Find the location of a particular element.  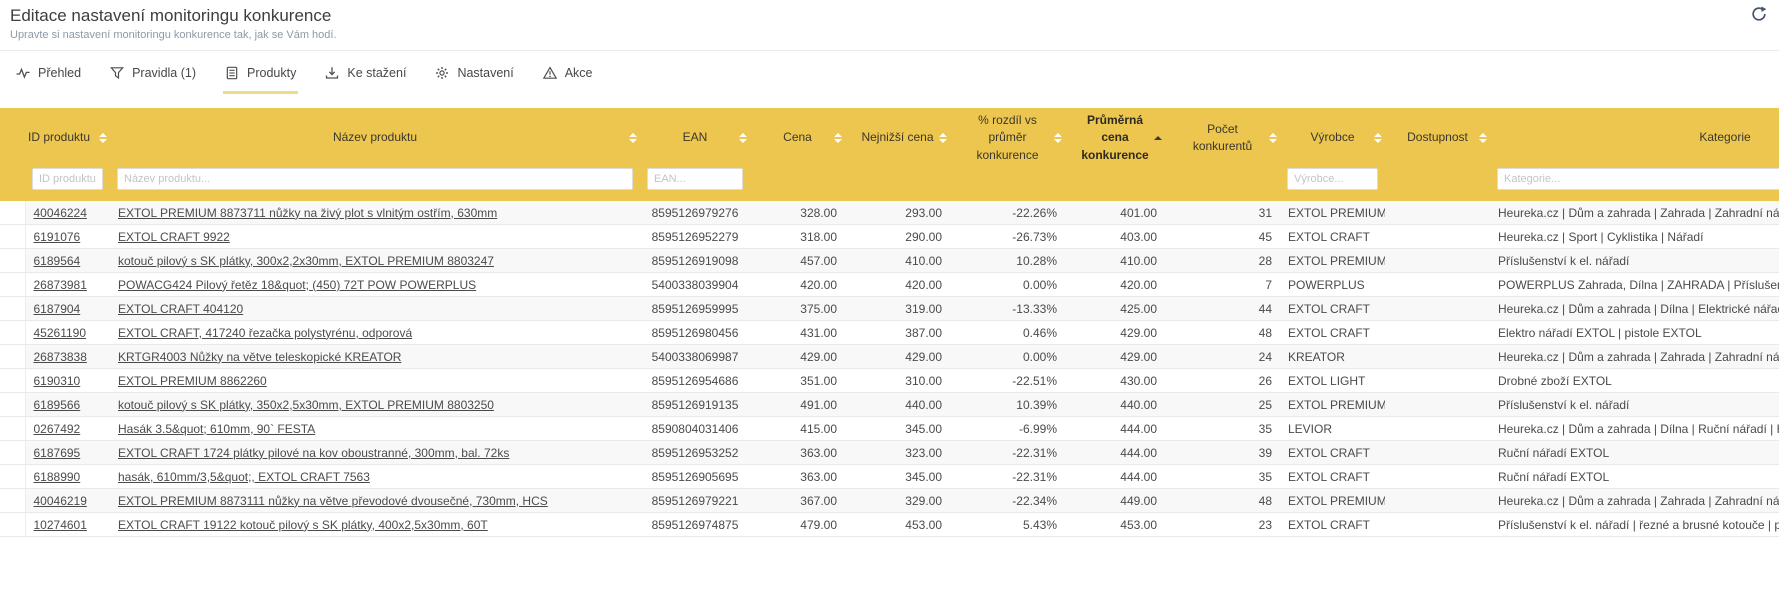

name-filter-input is located at coordinates (375, 179).